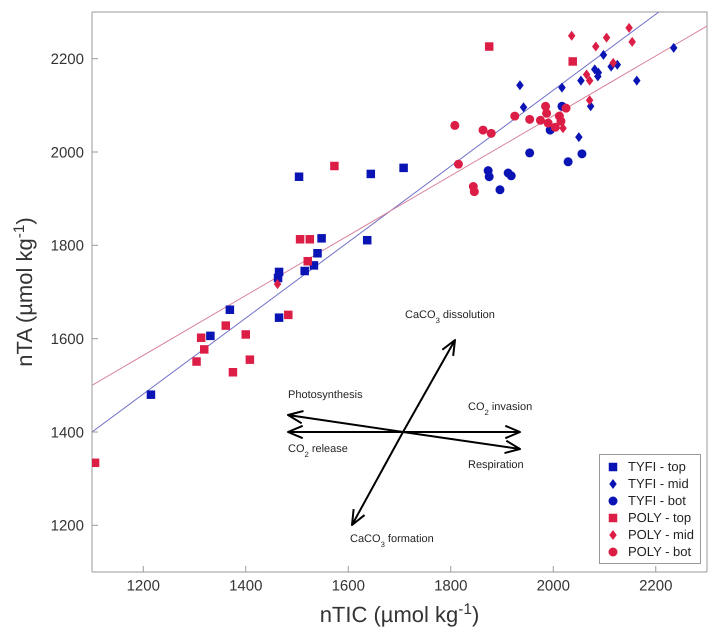 The width and height of the screenshot is (711, 644). Describe the element at coordinates (500, 408) in the screenshot. I see `annotation: CO$_{2}$ invasion` at that location.